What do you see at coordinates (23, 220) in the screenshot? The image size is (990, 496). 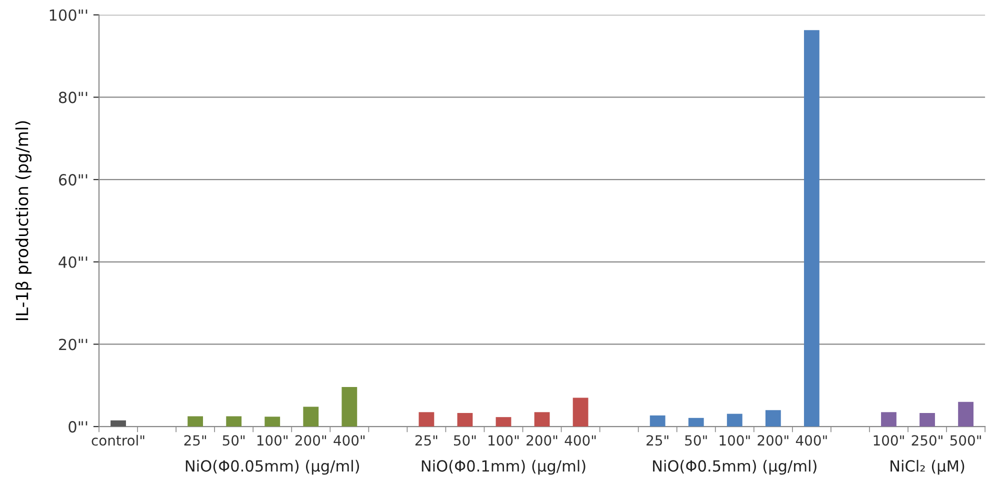 I see `y-axis-title: IL-1β production (pg/ml)` at bounding box center [23, 220].